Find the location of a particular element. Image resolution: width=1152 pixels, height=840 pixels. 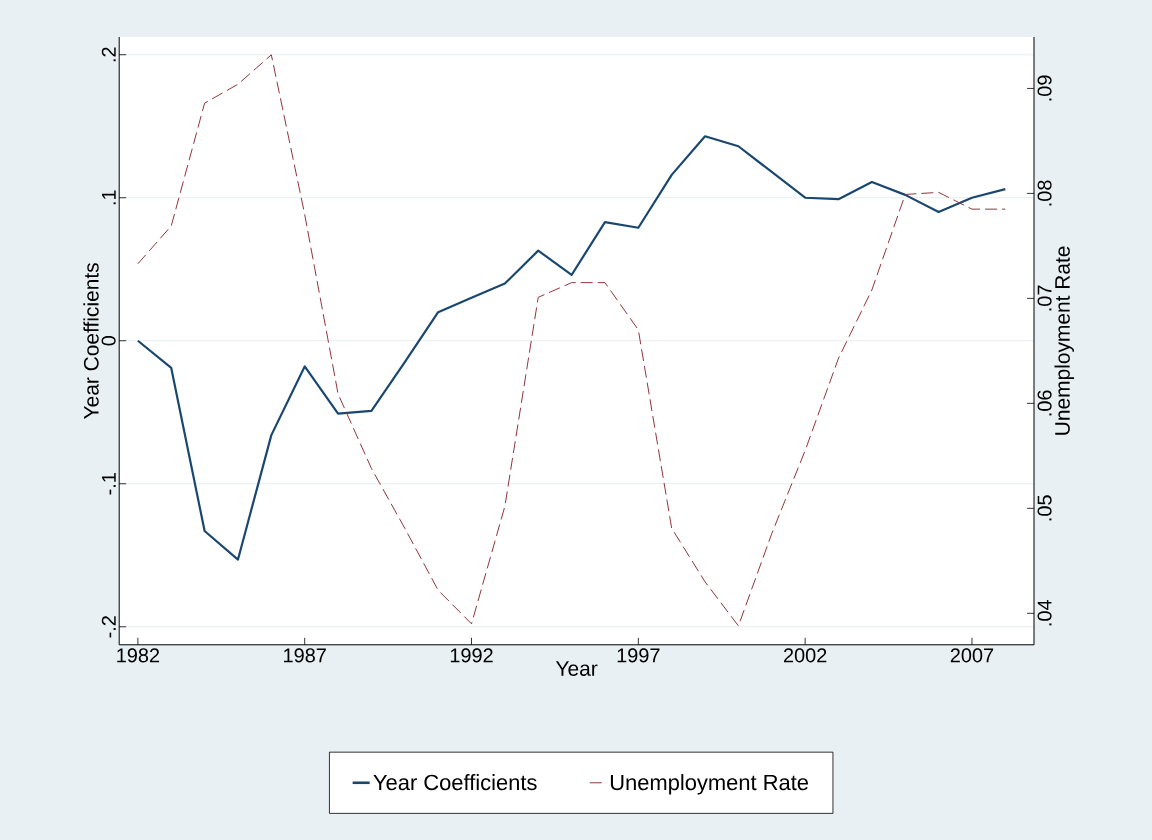

y2-tick-label: .06 is located at coordinates (1044, 403).